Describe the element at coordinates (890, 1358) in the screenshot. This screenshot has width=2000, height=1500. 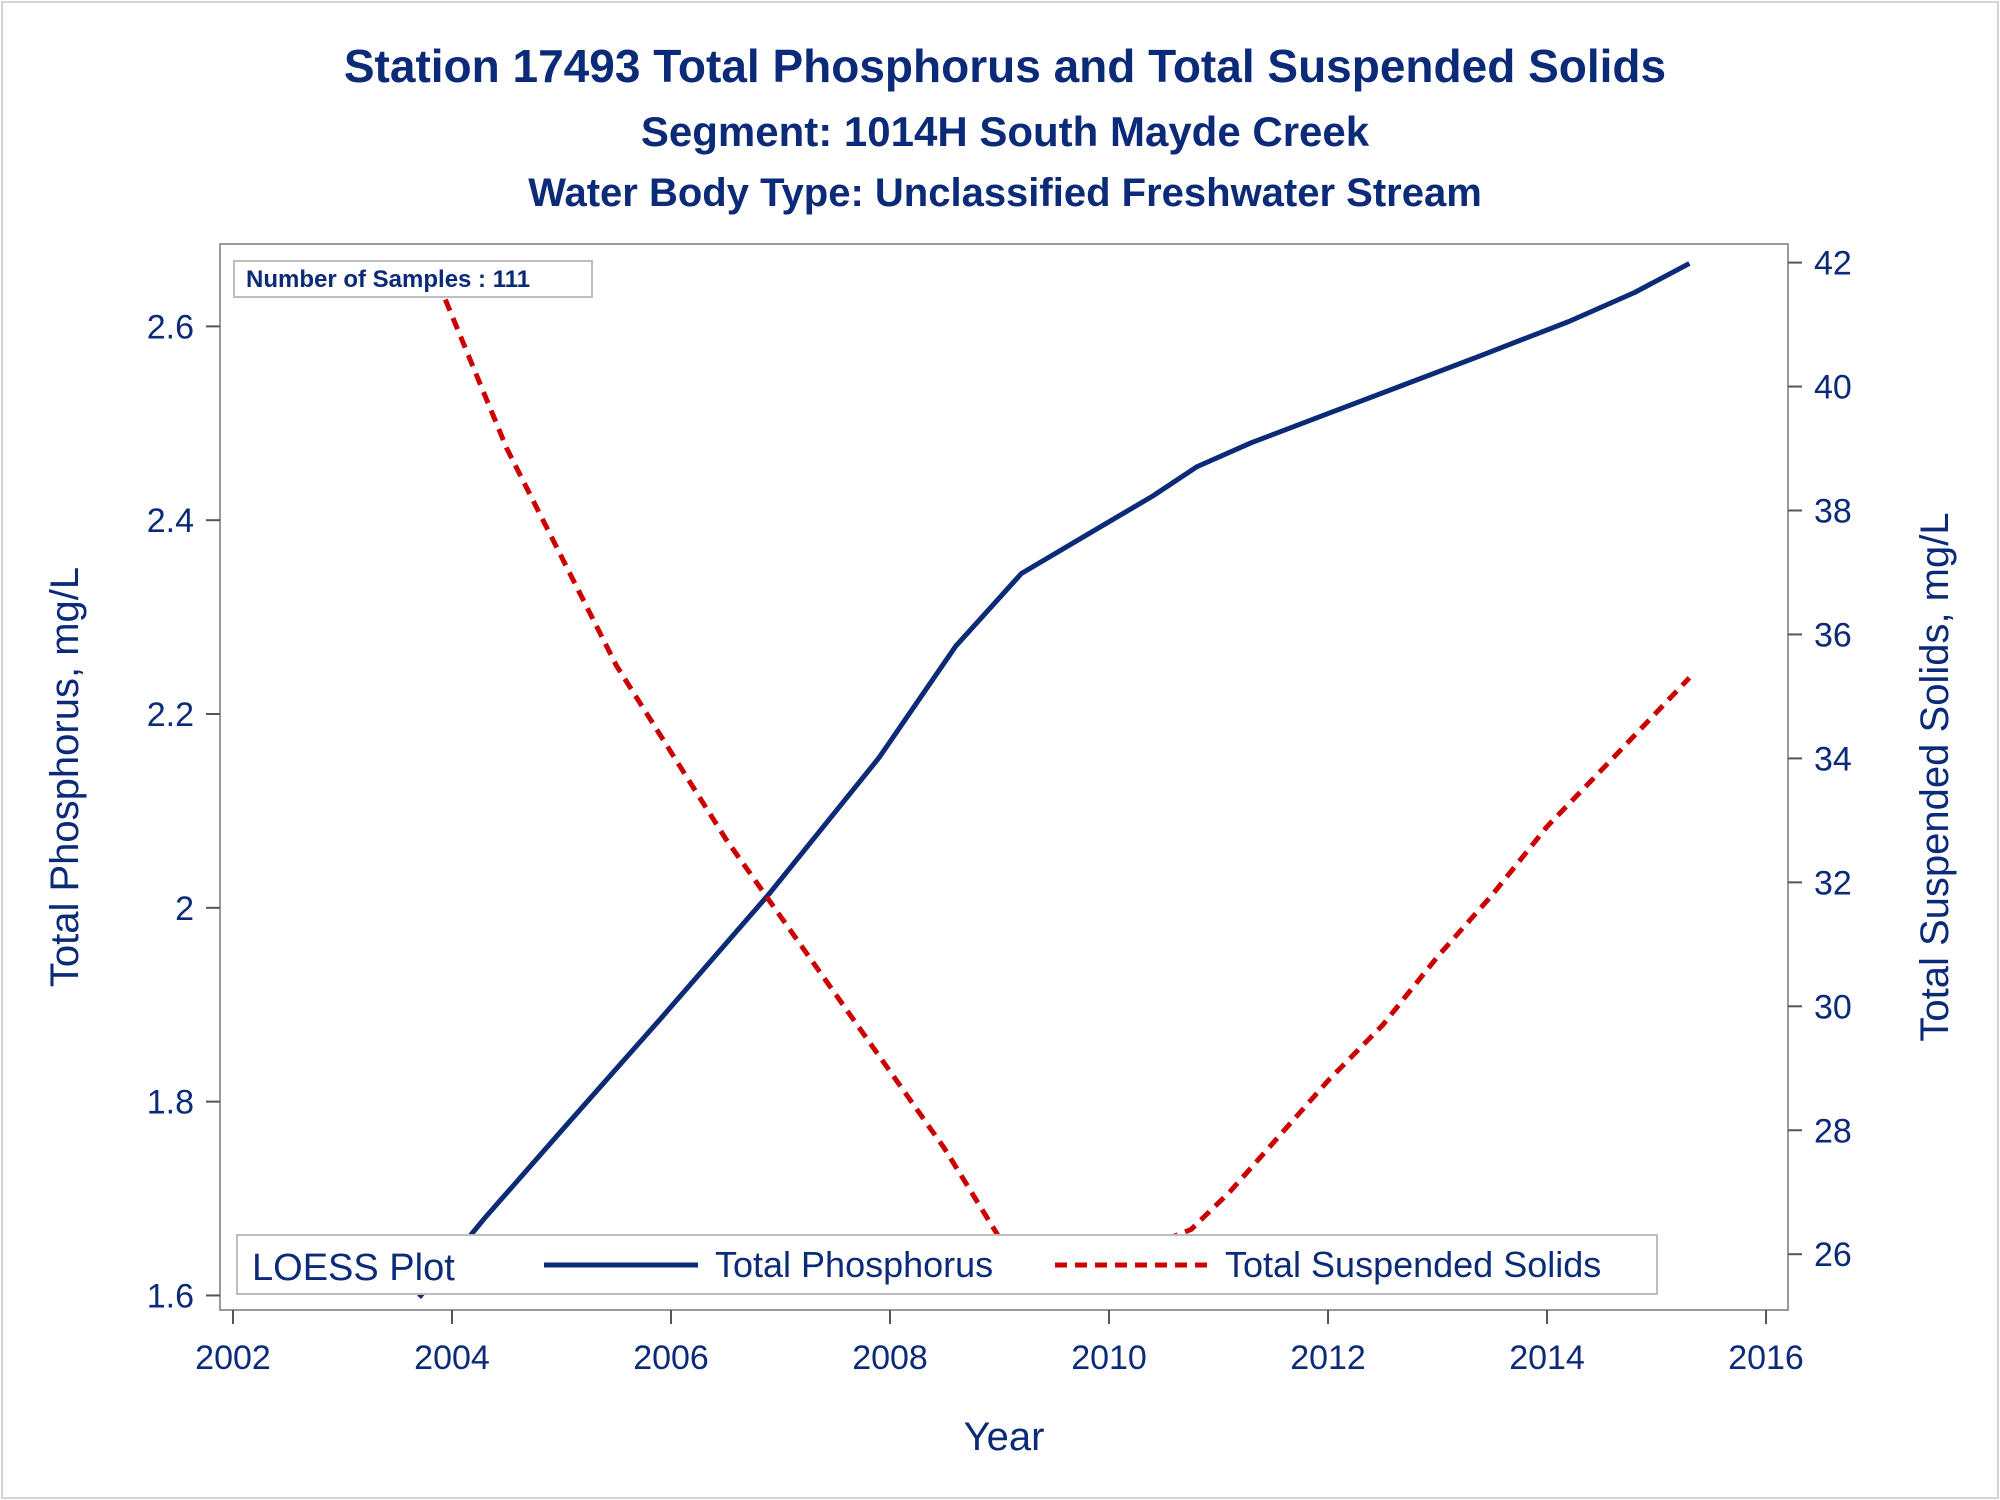
I see `x-tick-label: 2008` at that location.